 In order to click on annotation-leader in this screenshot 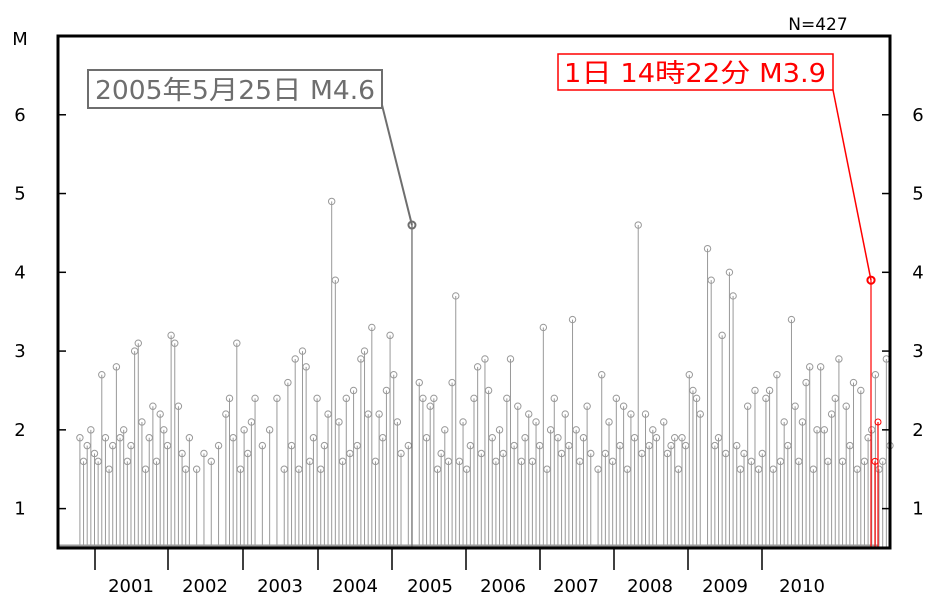, I will do `click(397, 165)`.